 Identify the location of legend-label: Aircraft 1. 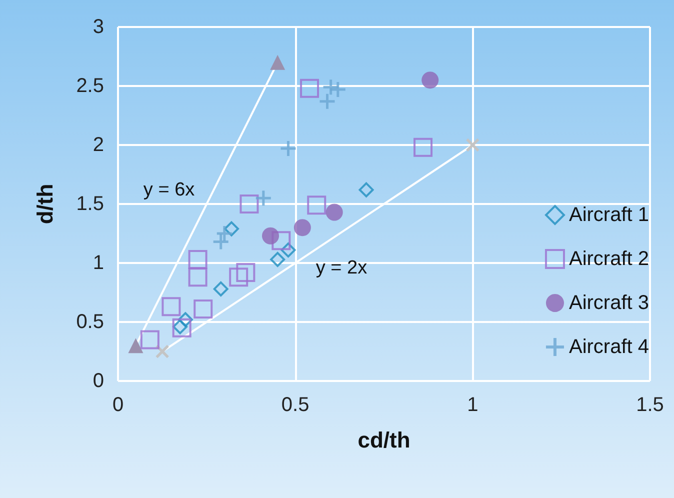
(609, 215).